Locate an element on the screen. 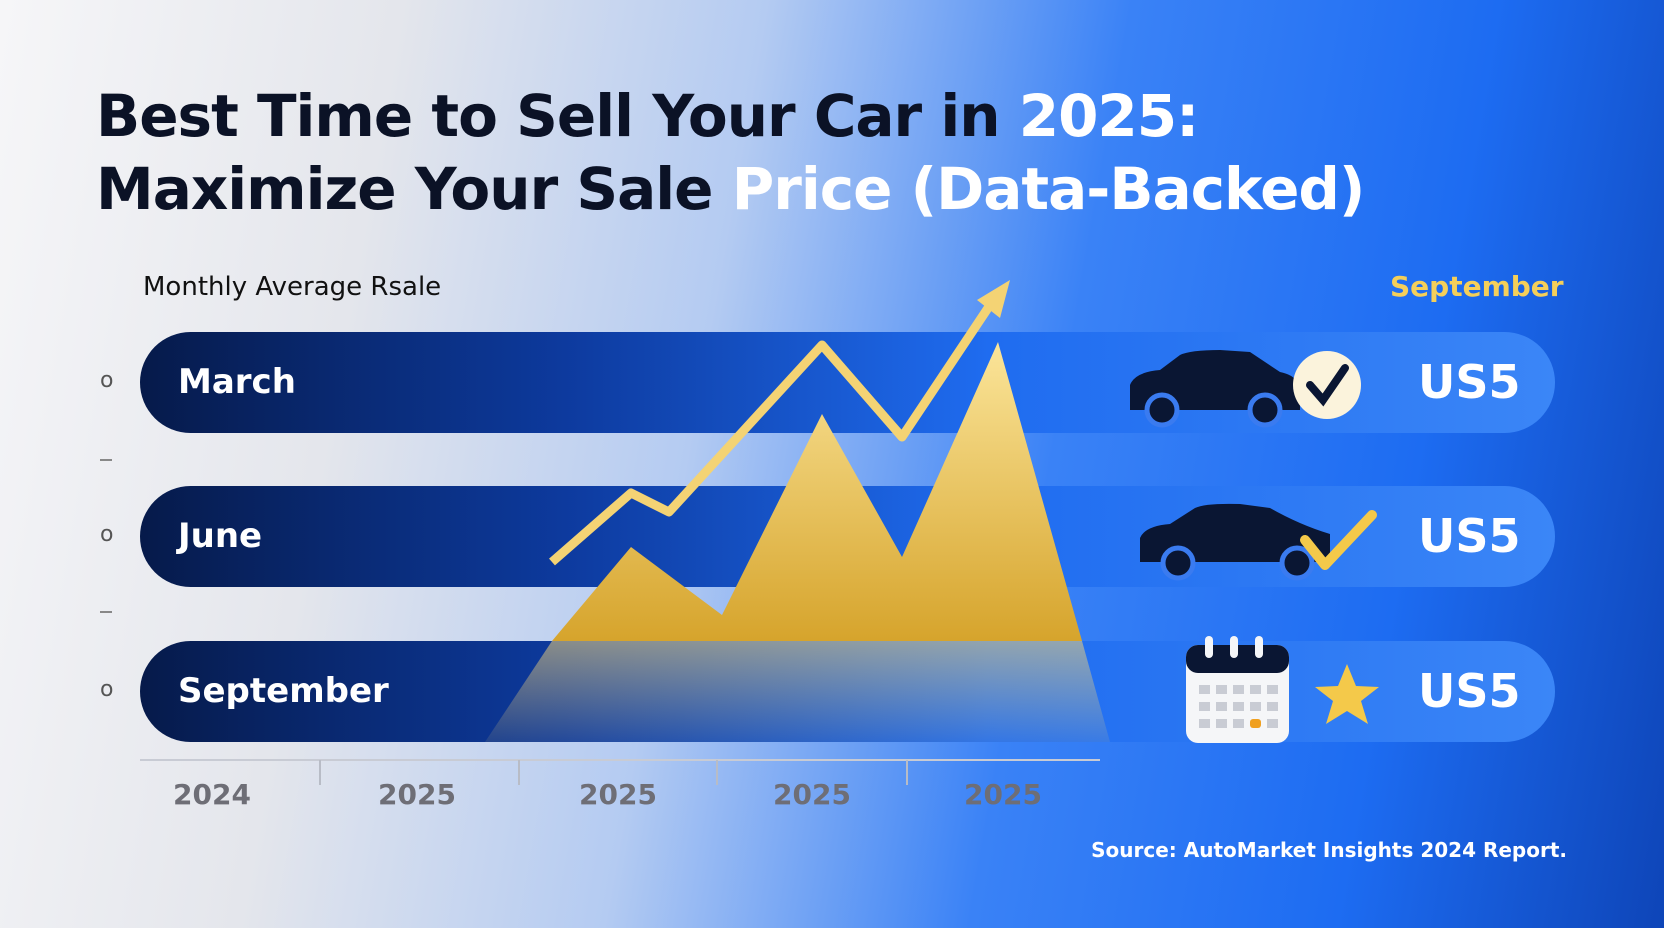  source-note: Source: AutoMarket Insights 2024 Report. is located at coordinates (1329, 850).